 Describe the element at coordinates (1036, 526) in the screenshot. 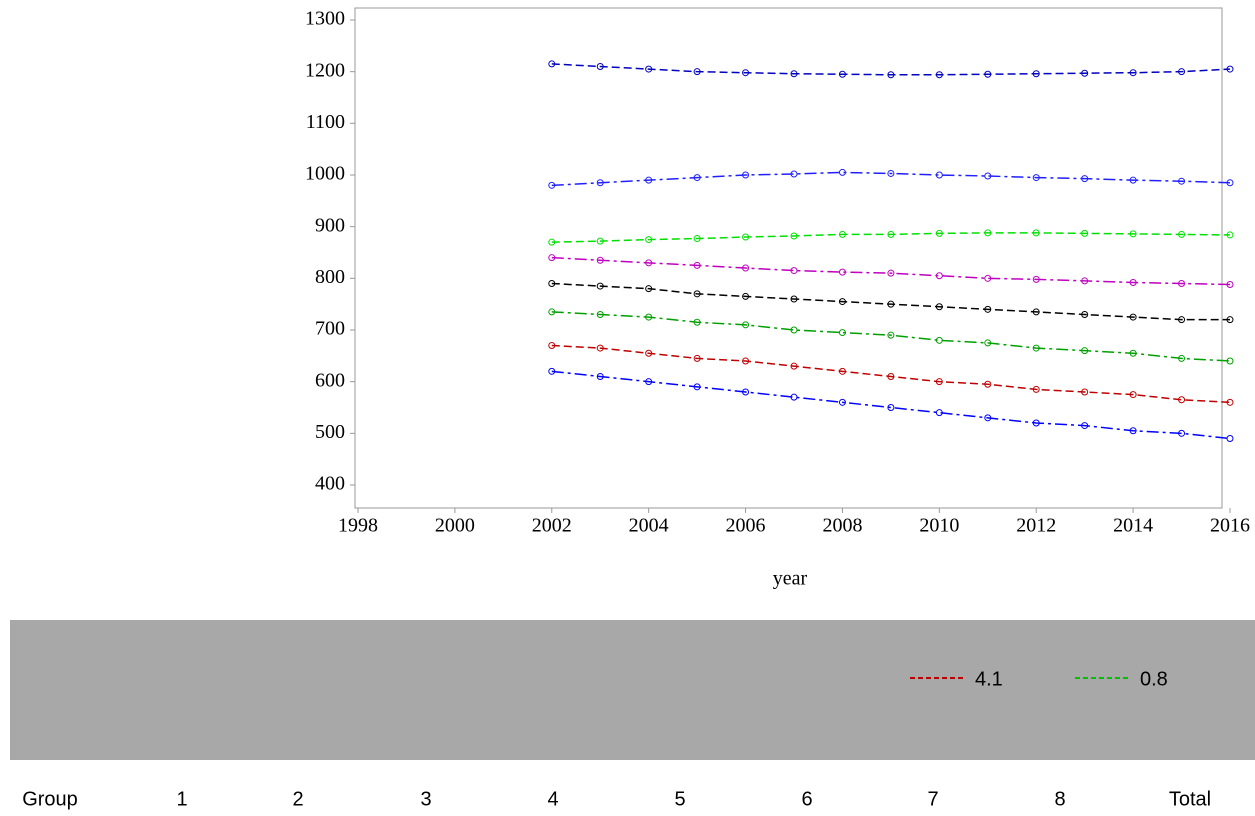

I see `x-tick-label: 2012` at that location.